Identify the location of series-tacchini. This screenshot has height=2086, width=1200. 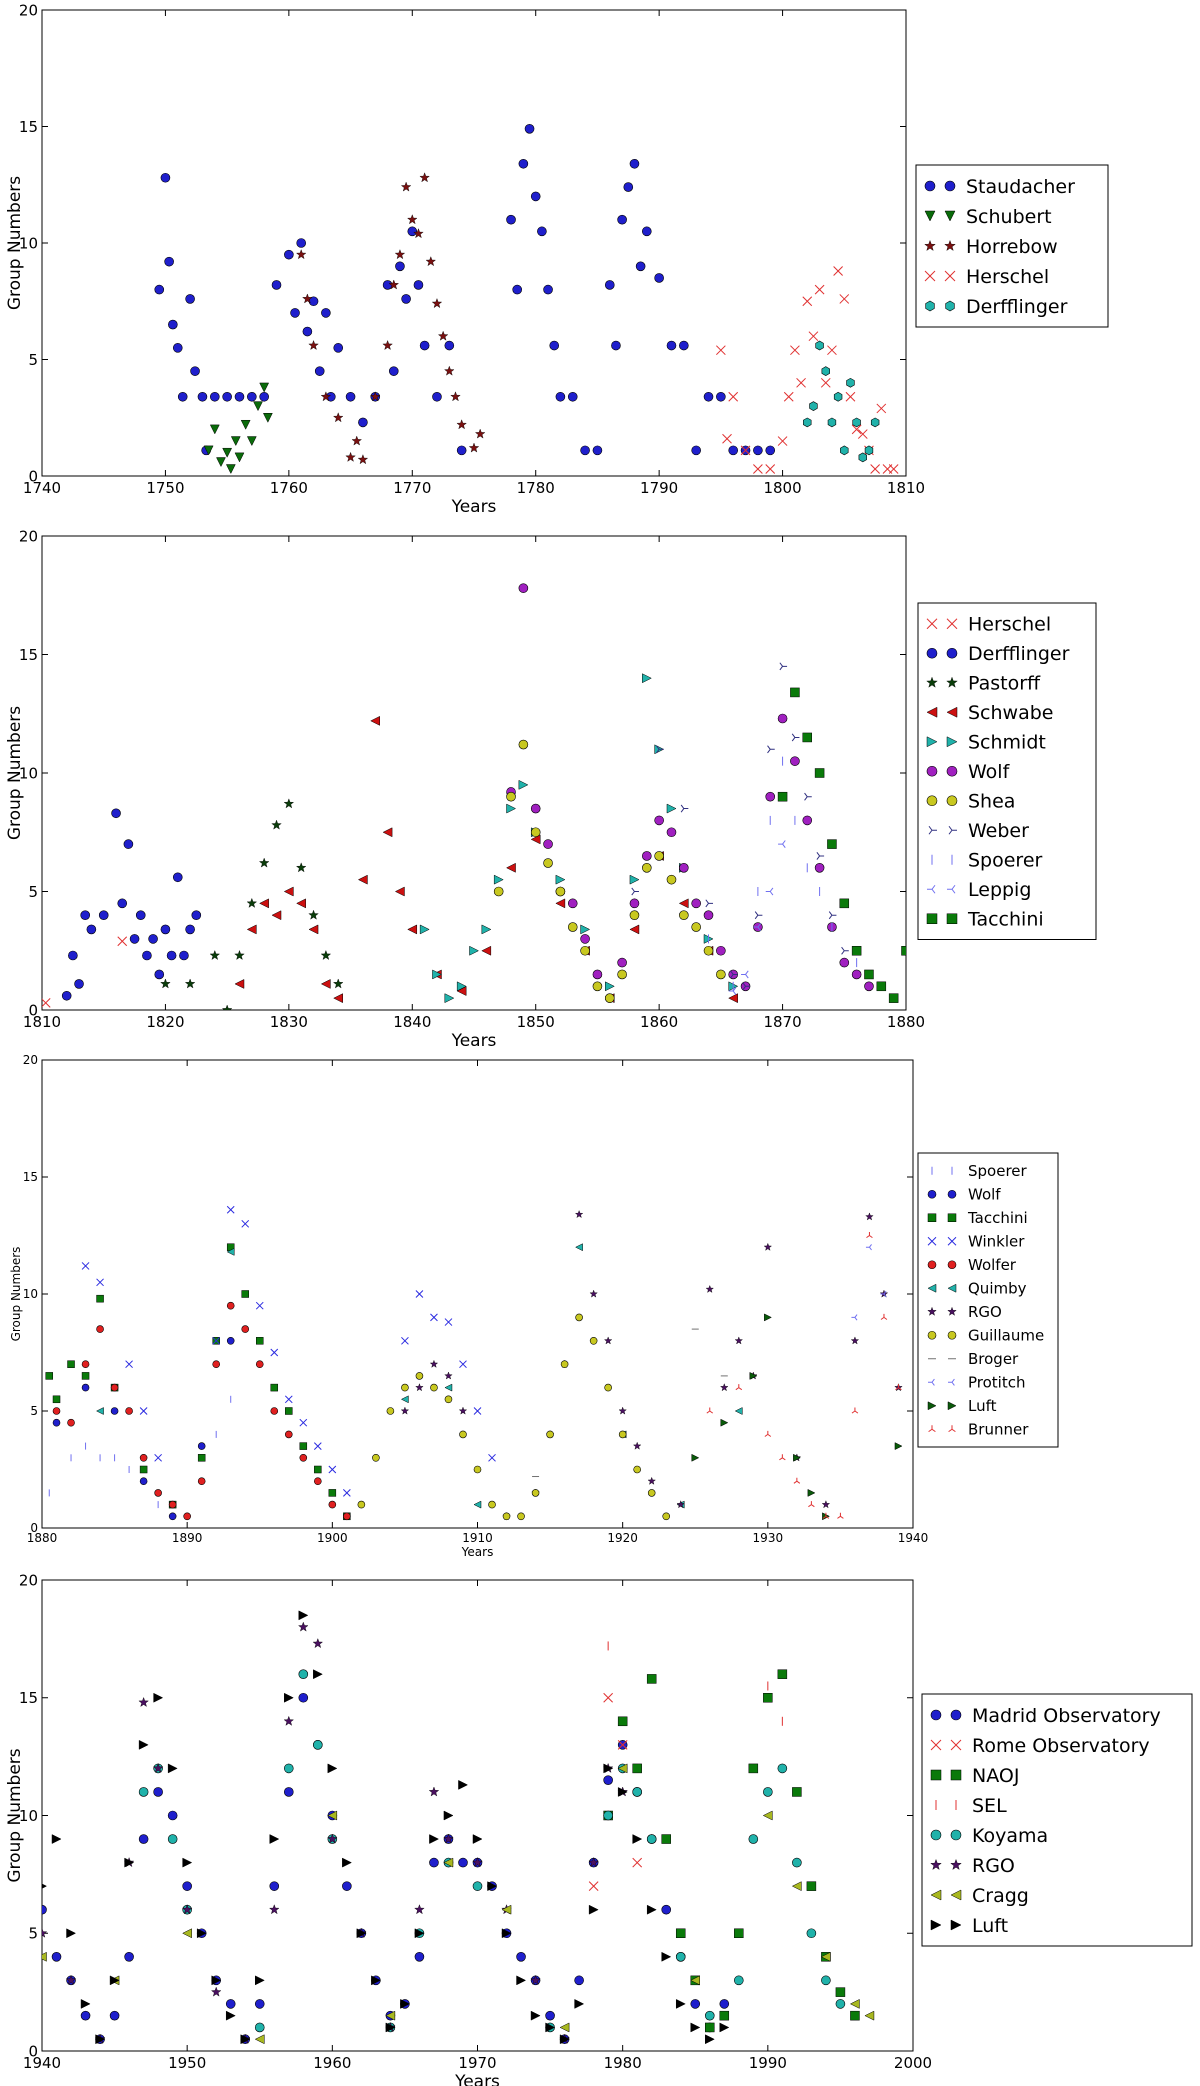
(841, 845).